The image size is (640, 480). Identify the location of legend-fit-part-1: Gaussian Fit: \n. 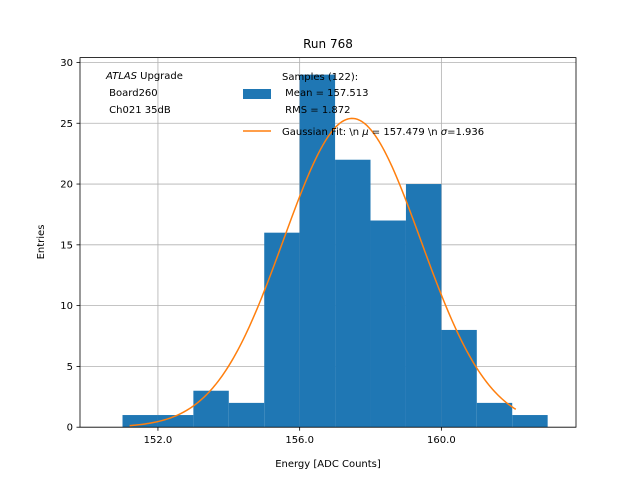
(322, 132).